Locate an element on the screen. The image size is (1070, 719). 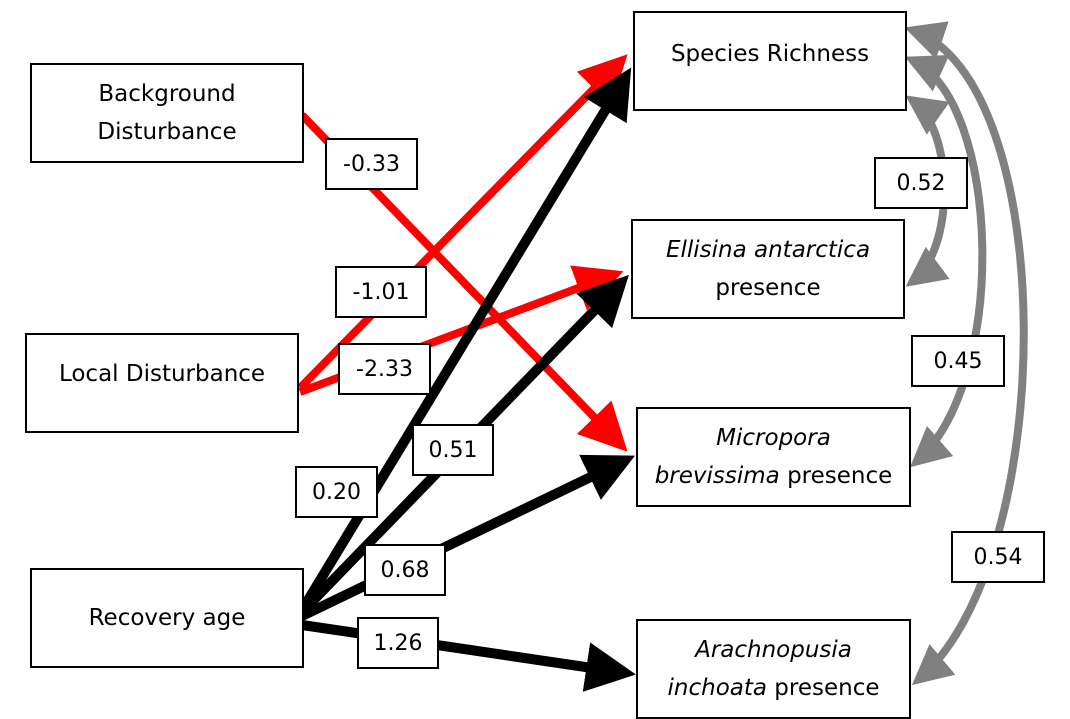
node-label-italic: Ellisina antarctica is located at coordinates (768, 250).